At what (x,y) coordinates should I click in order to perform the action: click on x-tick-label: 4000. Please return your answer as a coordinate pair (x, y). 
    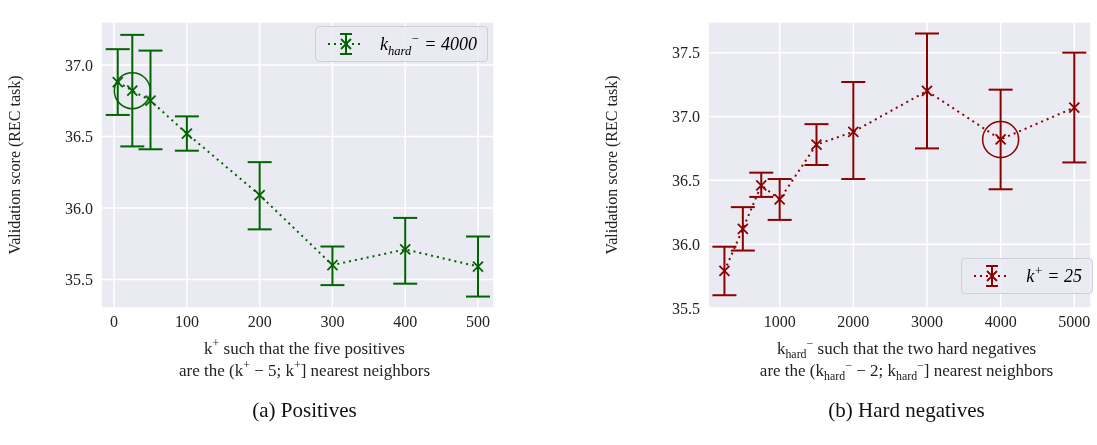
    Looking at the image, I should click on (1000, 322).